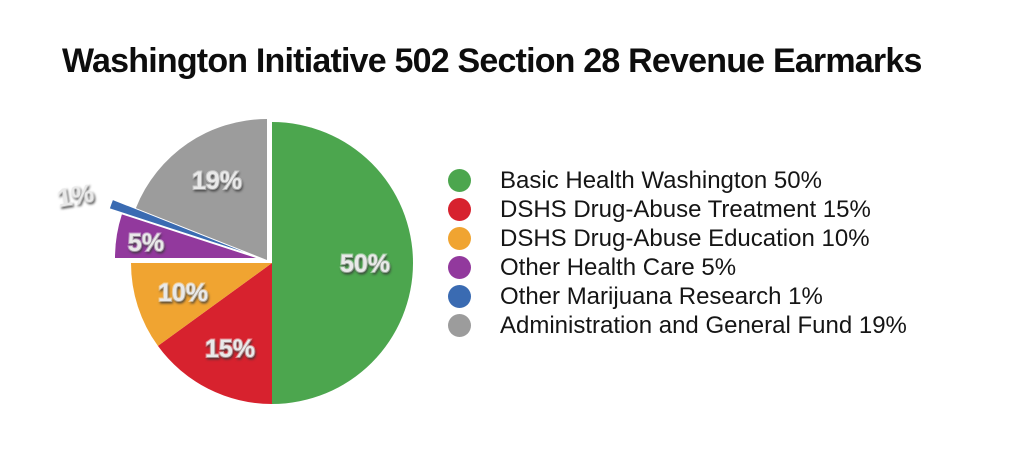 This screenshot has width=1024, height=456. What do you see at coordinates (185, 236) in the screenshot?
I see `pie-slice-other-health-care` at bounding box center [185, 236].